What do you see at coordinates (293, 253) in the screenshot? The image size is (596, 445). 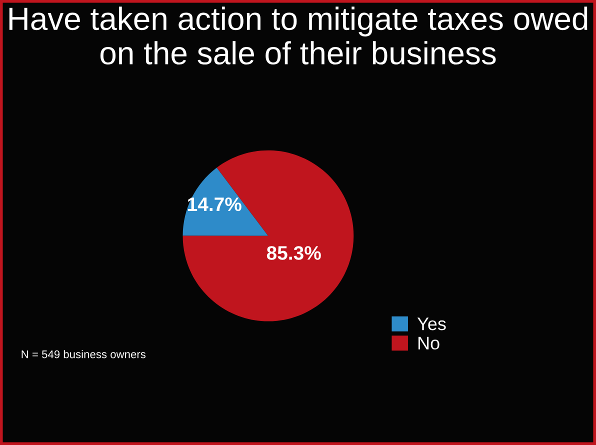 I see `data-label: 85.3%` at bounding box center [293, 253].